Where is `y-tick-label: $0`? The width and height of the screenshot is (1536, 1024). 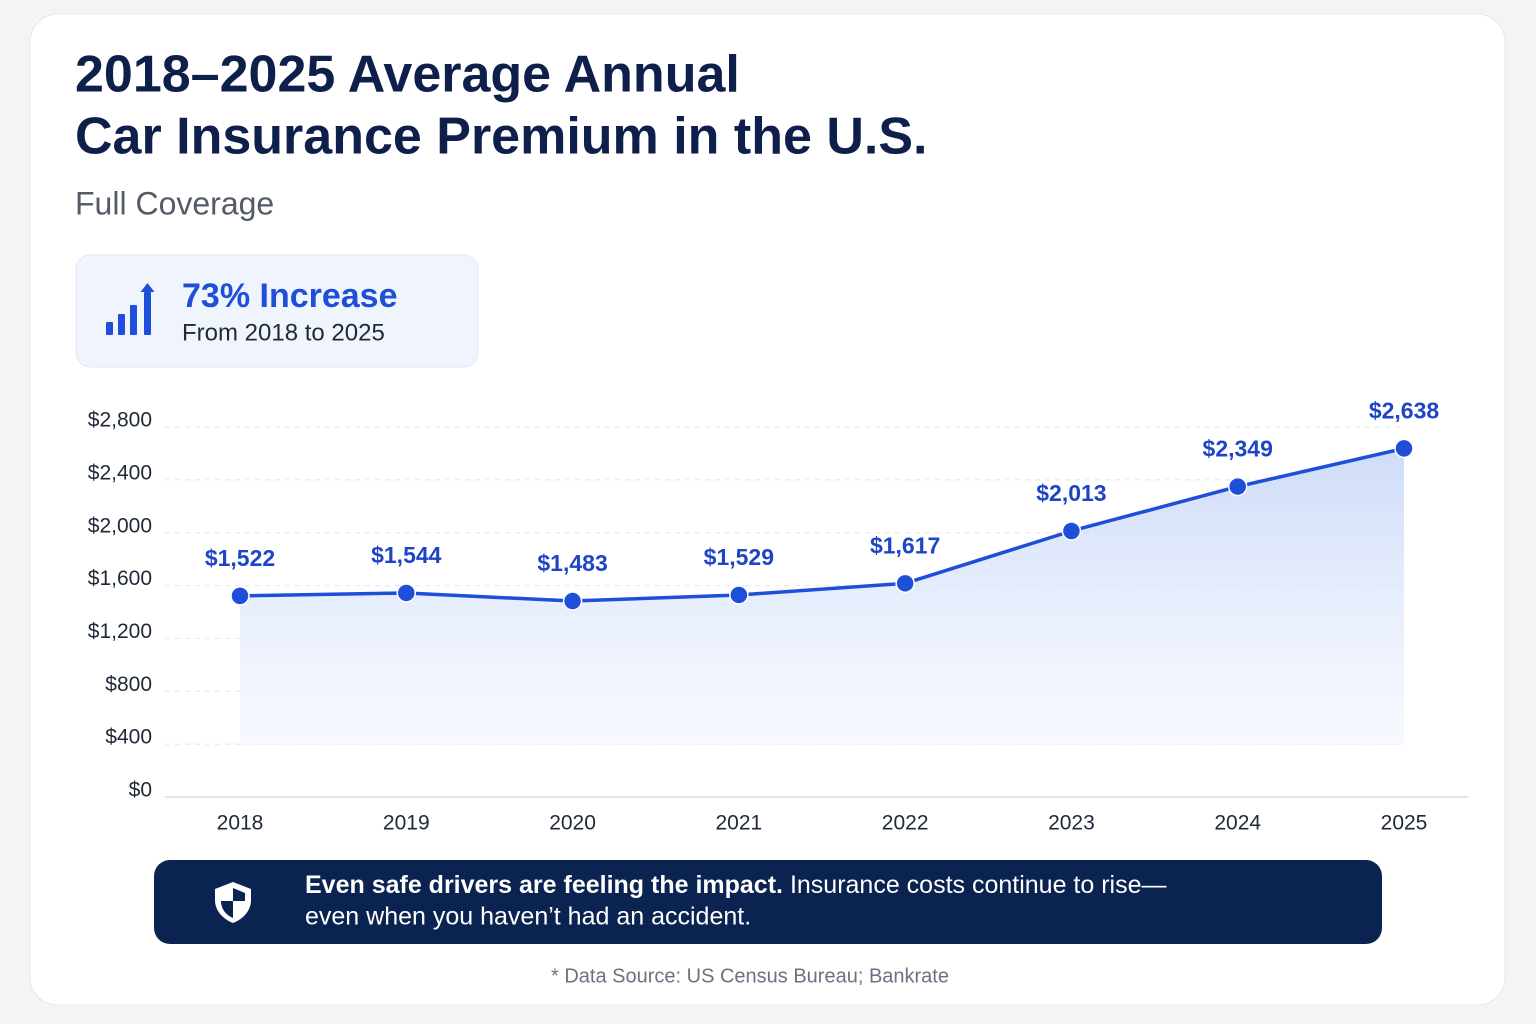 y-tick-label: $0 is located at coordinates (140, 790).